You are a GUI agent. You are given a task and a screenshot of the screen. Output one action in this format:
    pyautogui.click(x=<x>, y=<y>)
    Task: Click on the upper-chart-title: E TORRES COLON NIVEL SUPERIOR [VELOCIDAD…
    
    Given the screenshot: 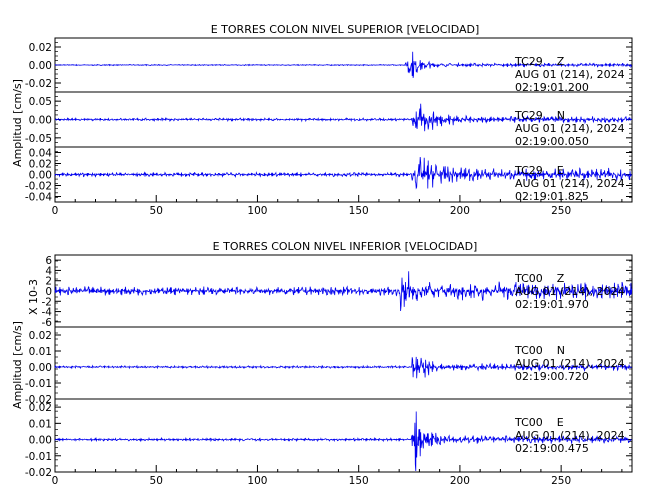 What is the action you would take?
    pyautogui.click(x=345, y=29)
    